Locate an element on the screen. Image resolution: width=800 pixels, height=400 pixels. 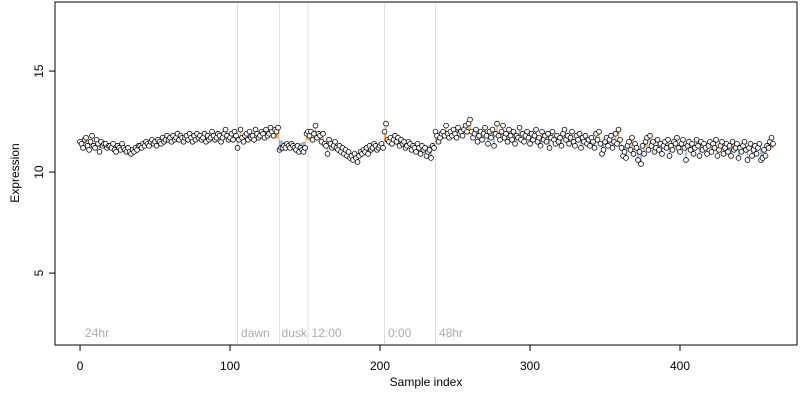
annotation: 12:00 is located at coordinates (327, 333).